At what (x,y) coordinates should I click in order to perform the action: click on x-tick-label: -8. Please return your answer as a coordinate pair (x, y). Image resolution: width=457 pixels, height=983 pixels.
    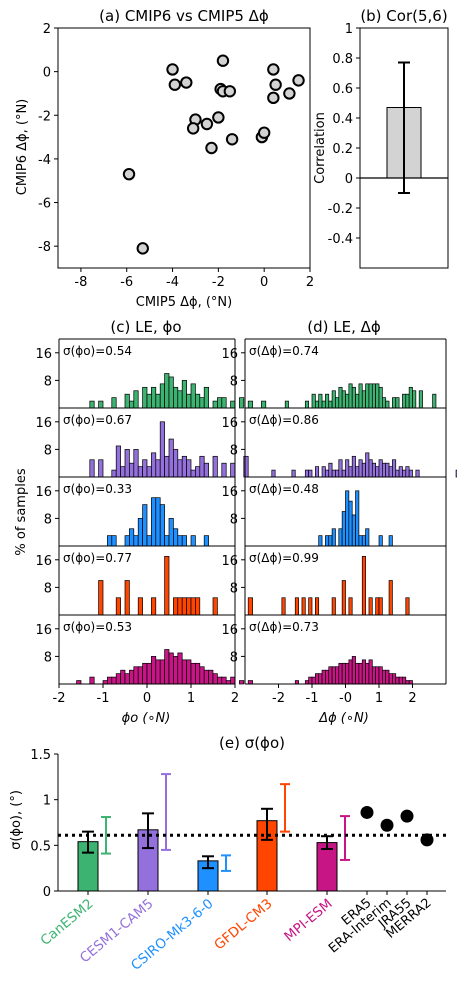
    Looking at the image, I should click on (80, 282).